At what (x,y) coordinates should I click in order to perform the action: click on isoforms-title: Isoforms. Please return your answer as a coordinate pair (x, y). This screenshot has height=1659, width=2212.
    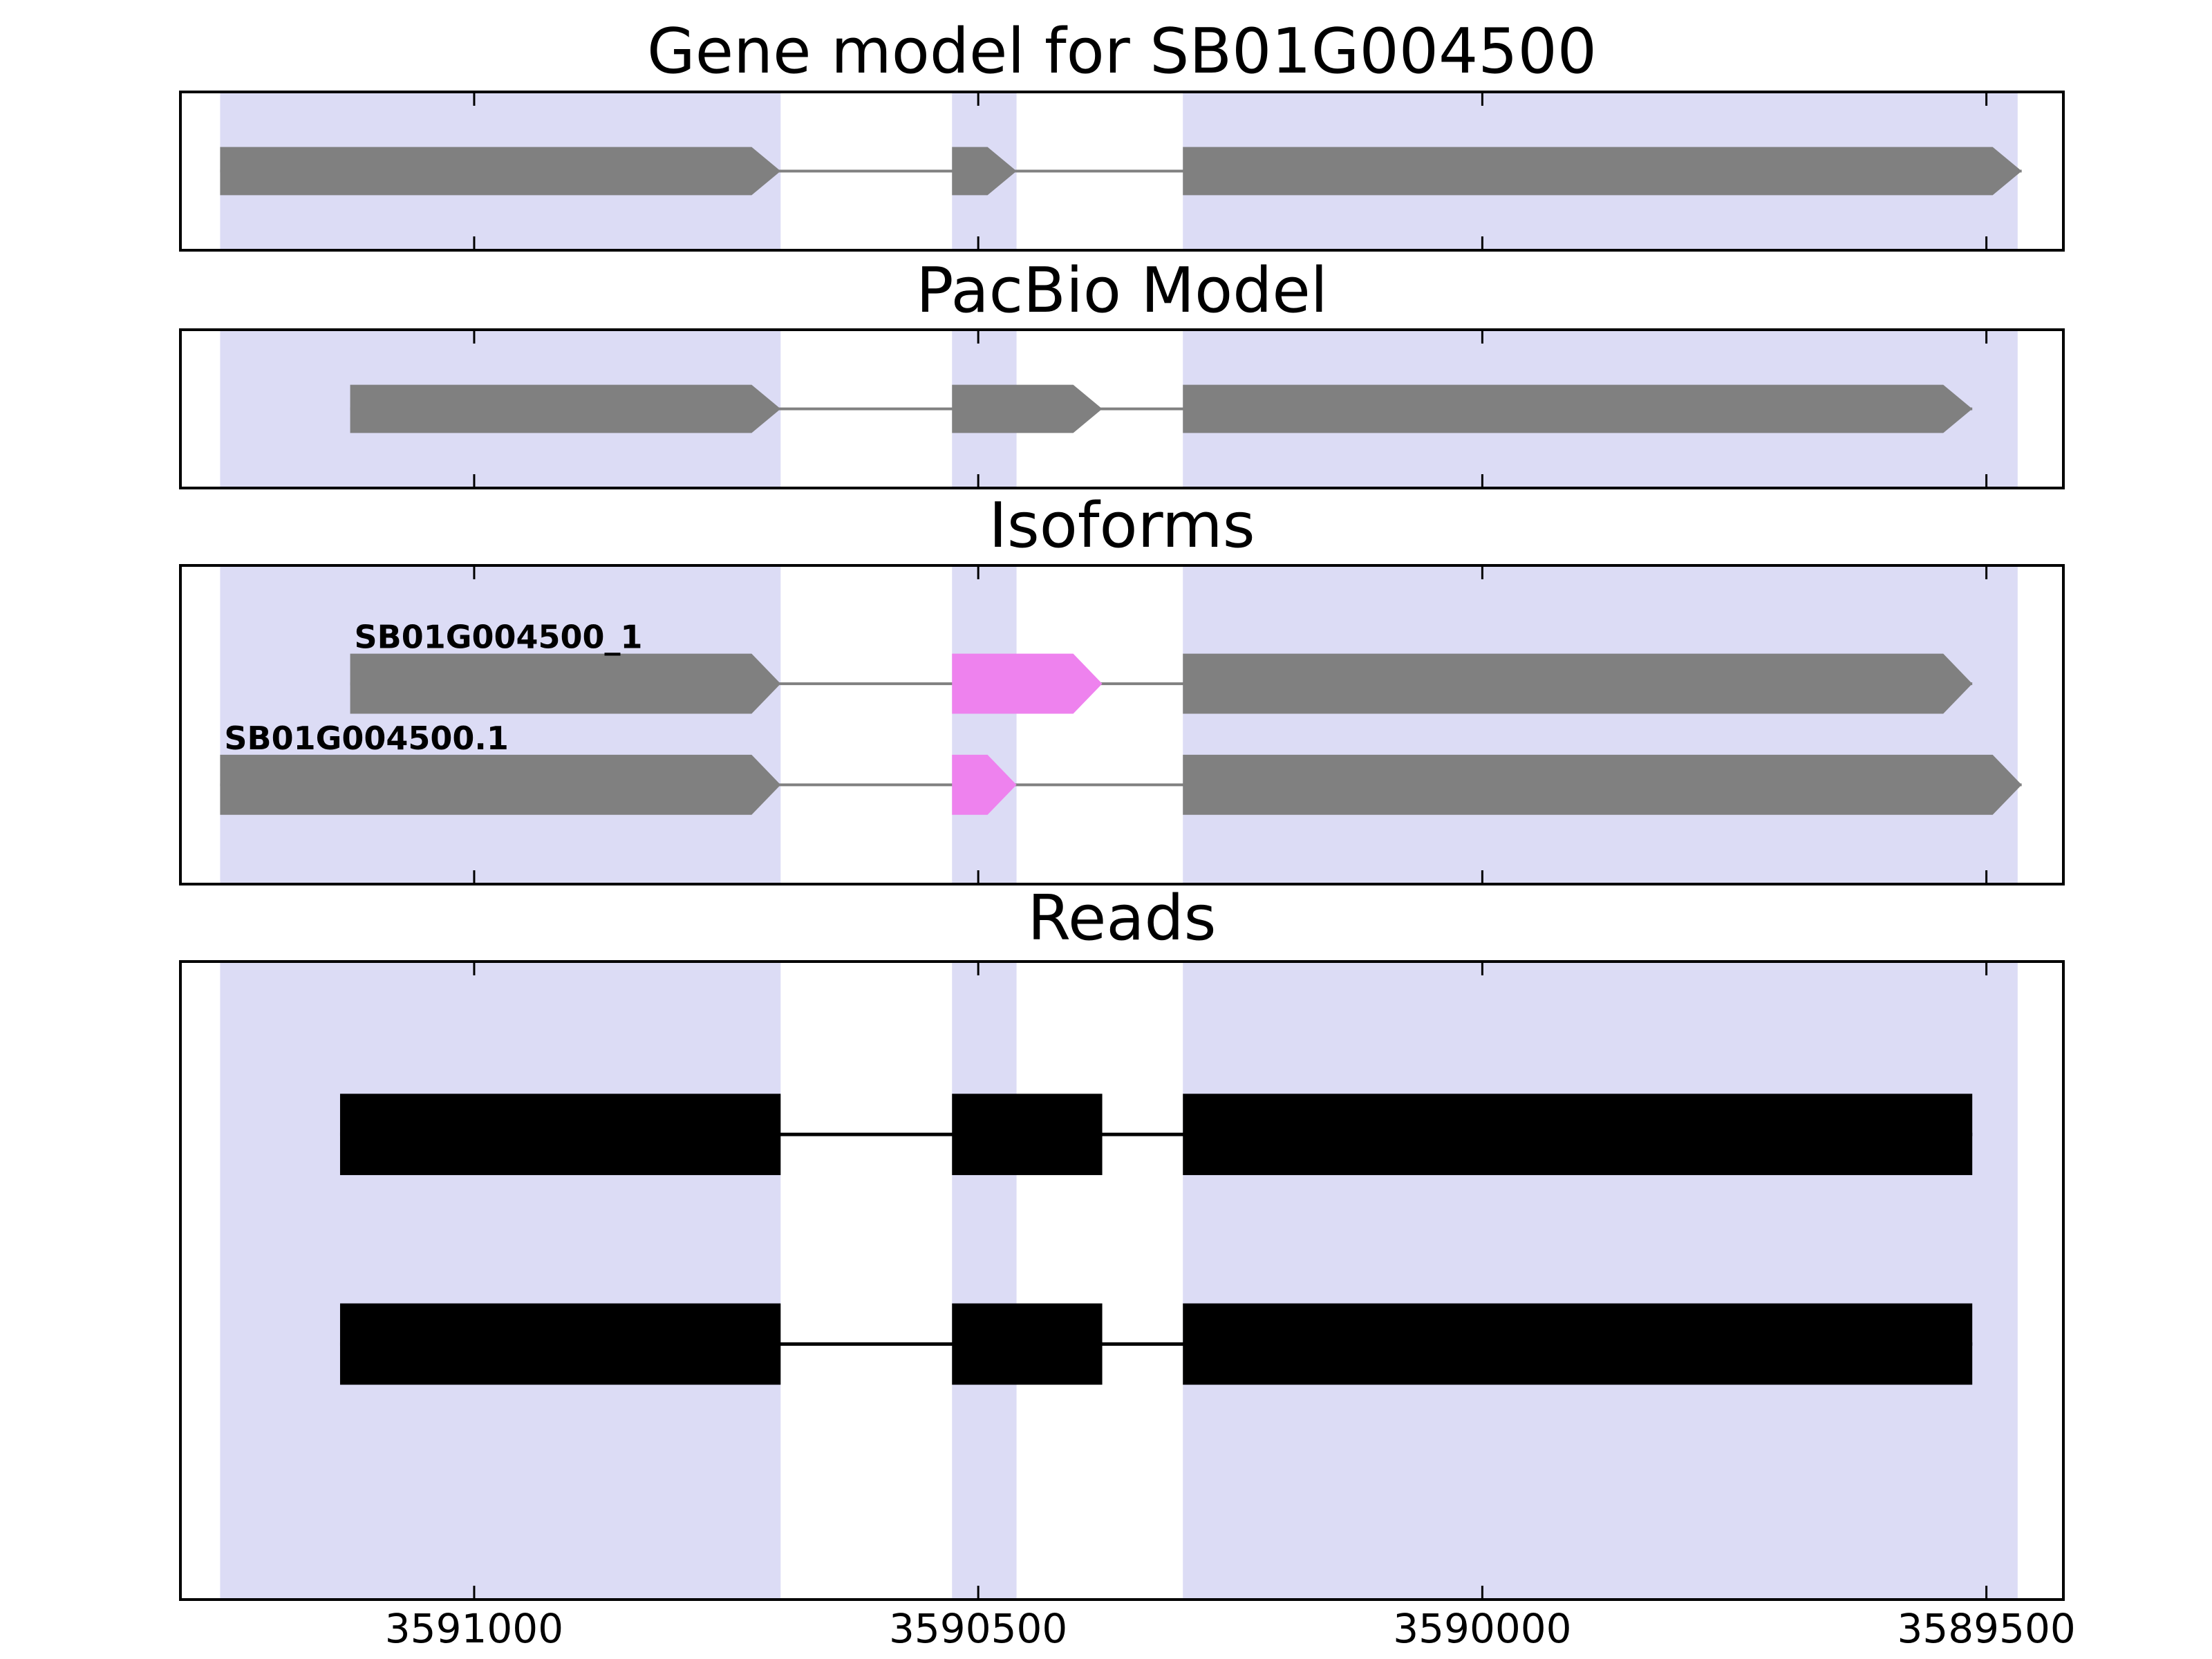
    Looking at the image, I should click on (1121, 525).